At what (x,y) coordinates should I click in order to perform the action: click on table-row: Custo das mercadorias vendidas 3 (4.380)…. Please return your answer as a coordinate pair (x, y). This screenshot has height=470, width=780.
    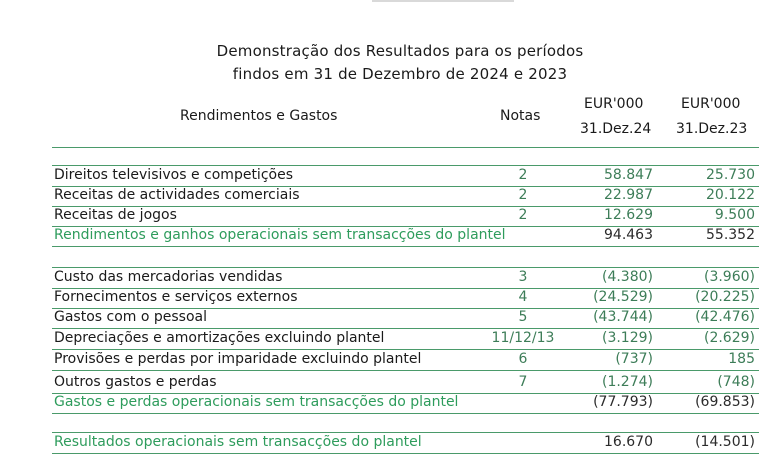
    Looking at the image, I should click on (405, 278).